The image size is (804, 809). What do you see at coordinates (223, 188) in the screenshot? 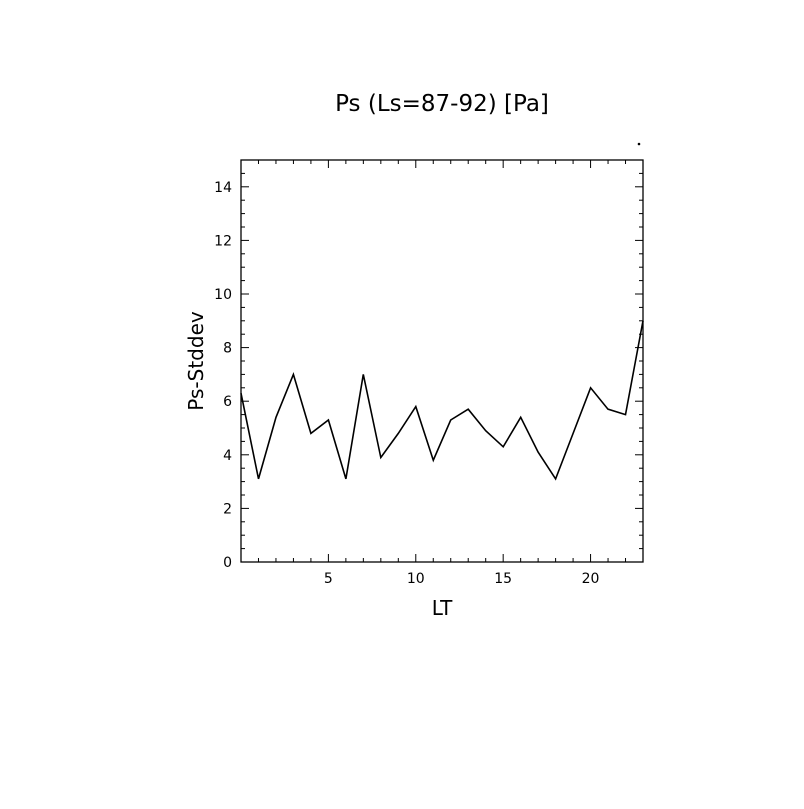
I see `y-tick-label: 14` at bounding box center [223, 188].